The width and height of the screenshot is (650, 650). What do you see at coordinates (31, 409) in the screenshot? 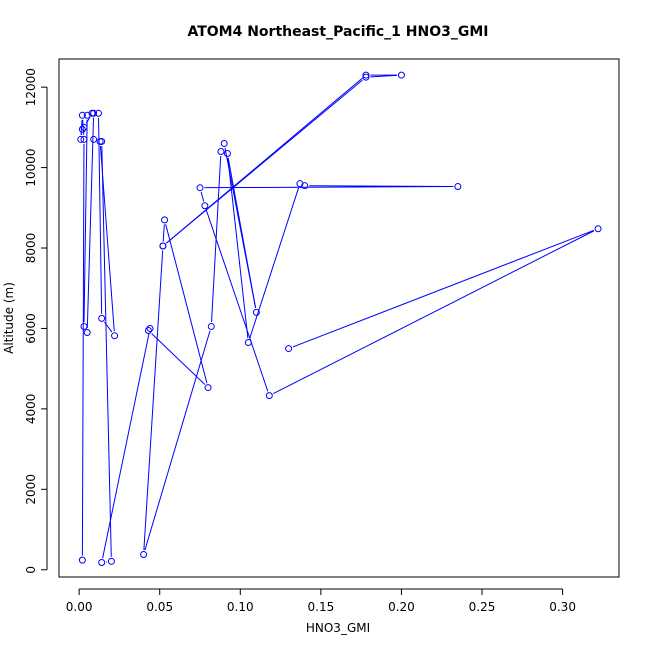
I see `y-tick-label: 4000` at bounding box center [31, 409].